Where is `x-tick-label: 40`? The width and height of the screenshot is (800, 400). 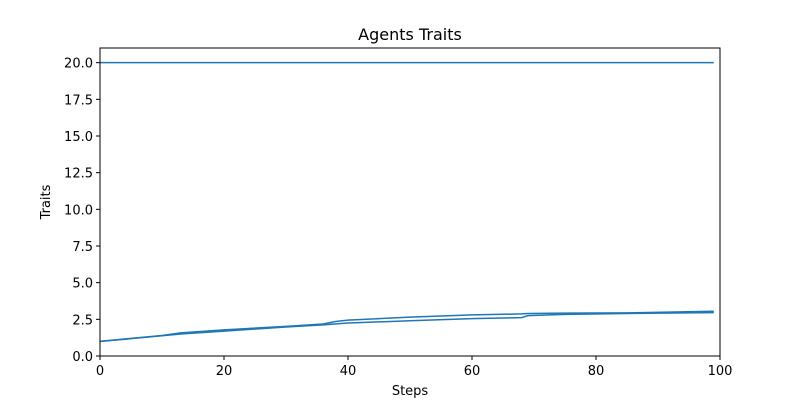
x-tick-label: 40 is located at coordinates (348, 371).